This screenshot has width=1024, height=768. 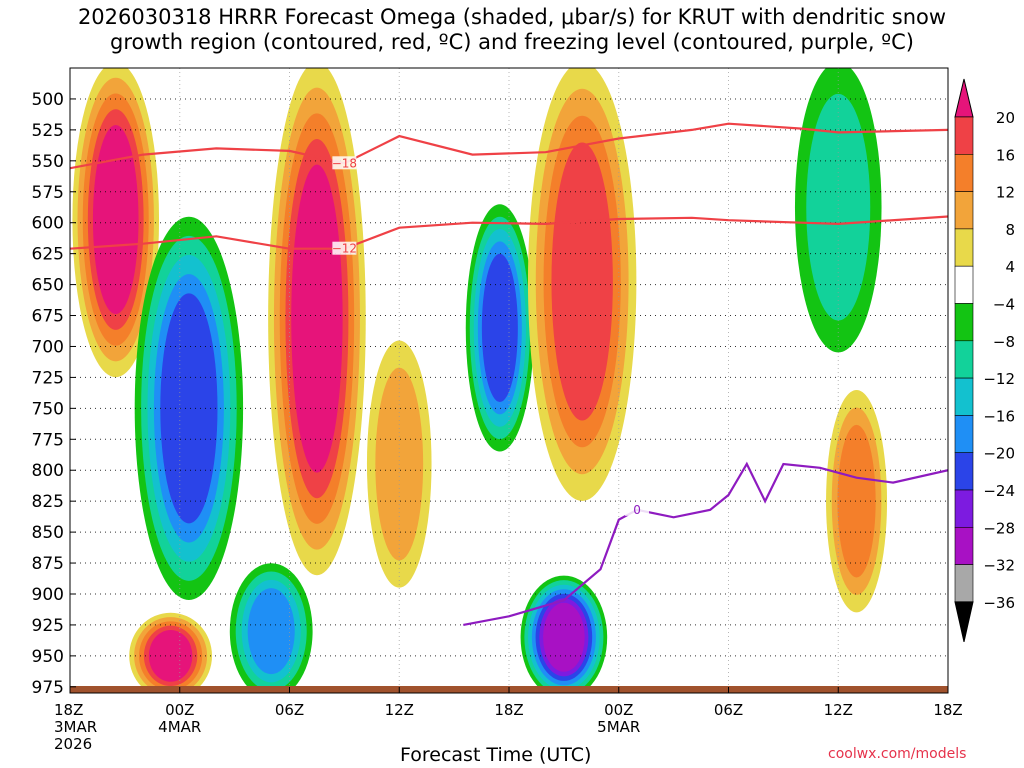 What do you see at coordinates (999, 379) in the screenshot?
I see `colorbar-label-7: −12` at bounding box center [999, 379].